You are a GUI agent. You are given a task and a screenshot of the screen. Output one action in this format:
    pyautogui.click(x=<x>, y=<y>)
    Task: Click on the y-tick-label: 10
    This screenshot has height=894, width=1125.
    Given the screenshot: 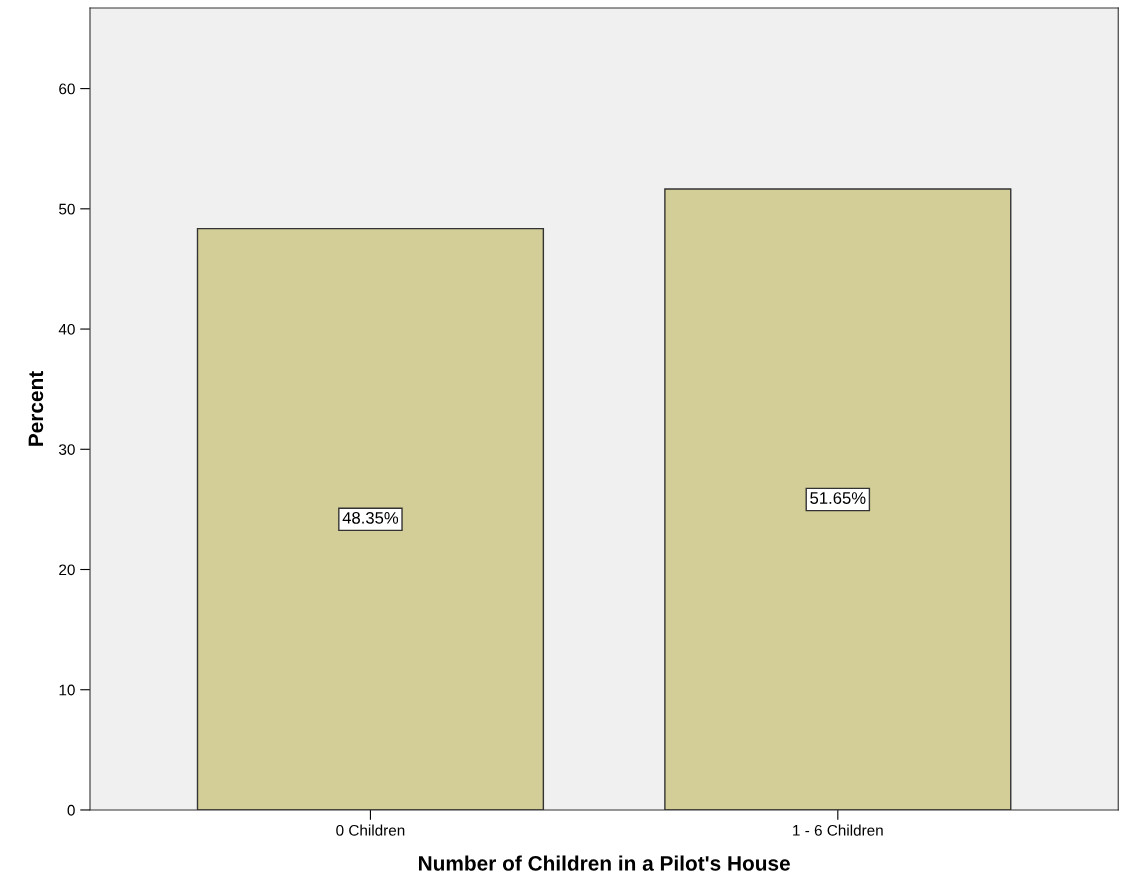 What is the action you would take?
    pyautogui.click(x=67, y=690)
    